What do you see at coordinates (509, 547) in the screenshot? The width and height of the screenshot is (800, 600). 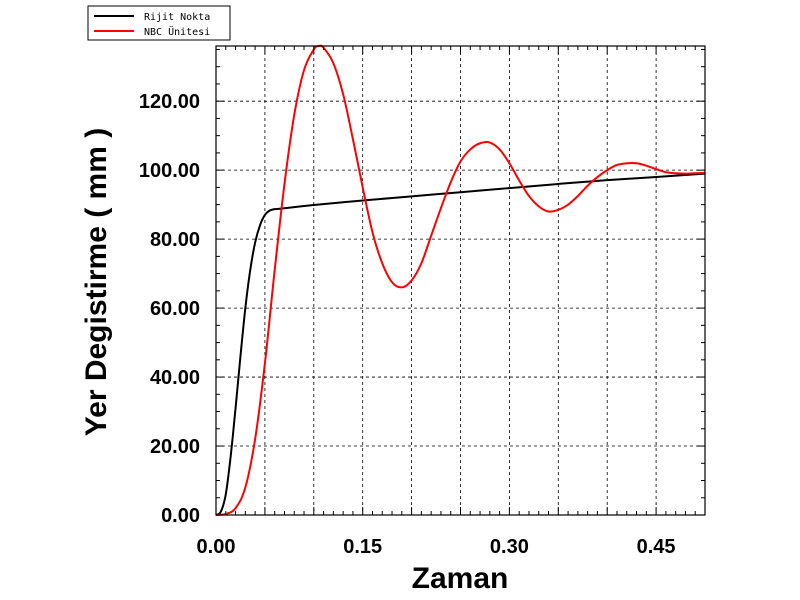 I see `x-tick-label: 0.30` at bounding box center [509, 547].